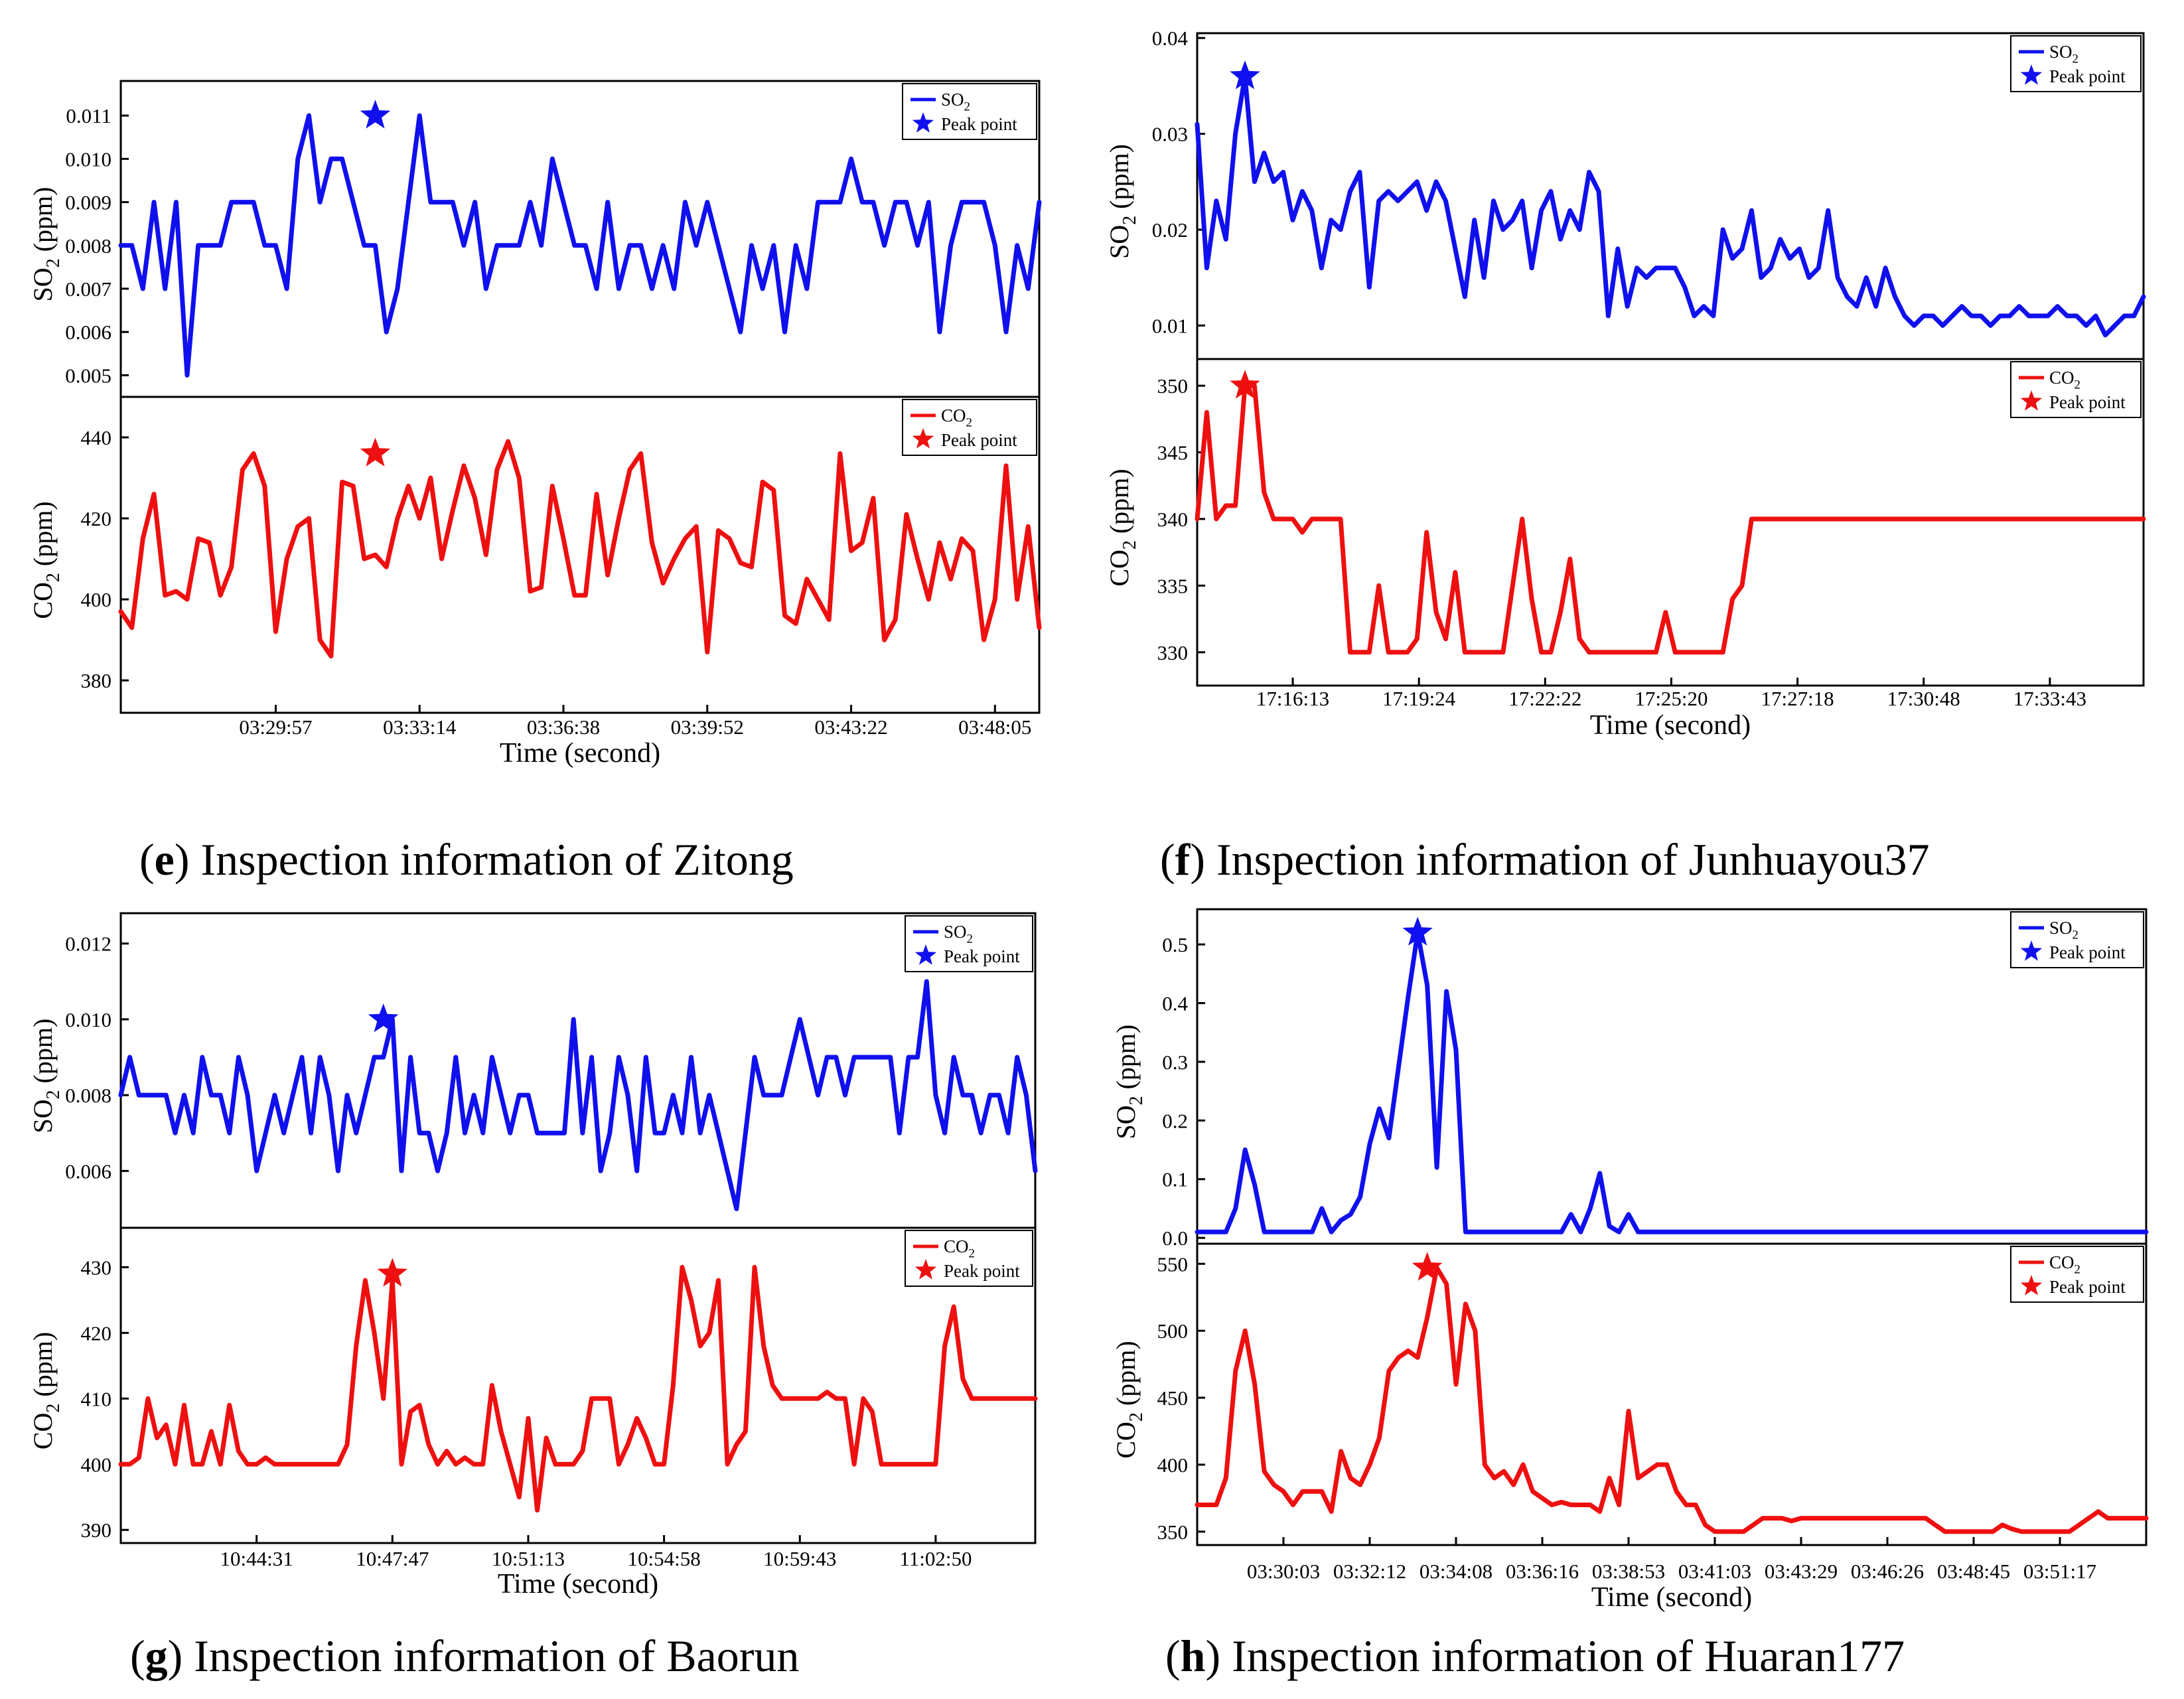  I want to click on x-tick-label: 17:27:18, so click(1797, 698).